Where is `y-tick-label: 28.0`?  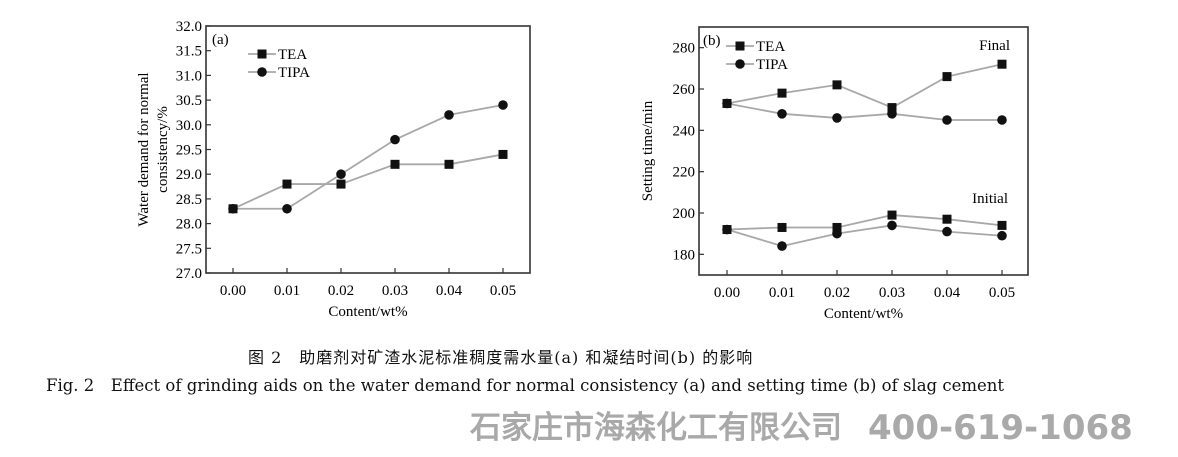 y-tick-label: 28.0 is located at coordinates (189, 225).